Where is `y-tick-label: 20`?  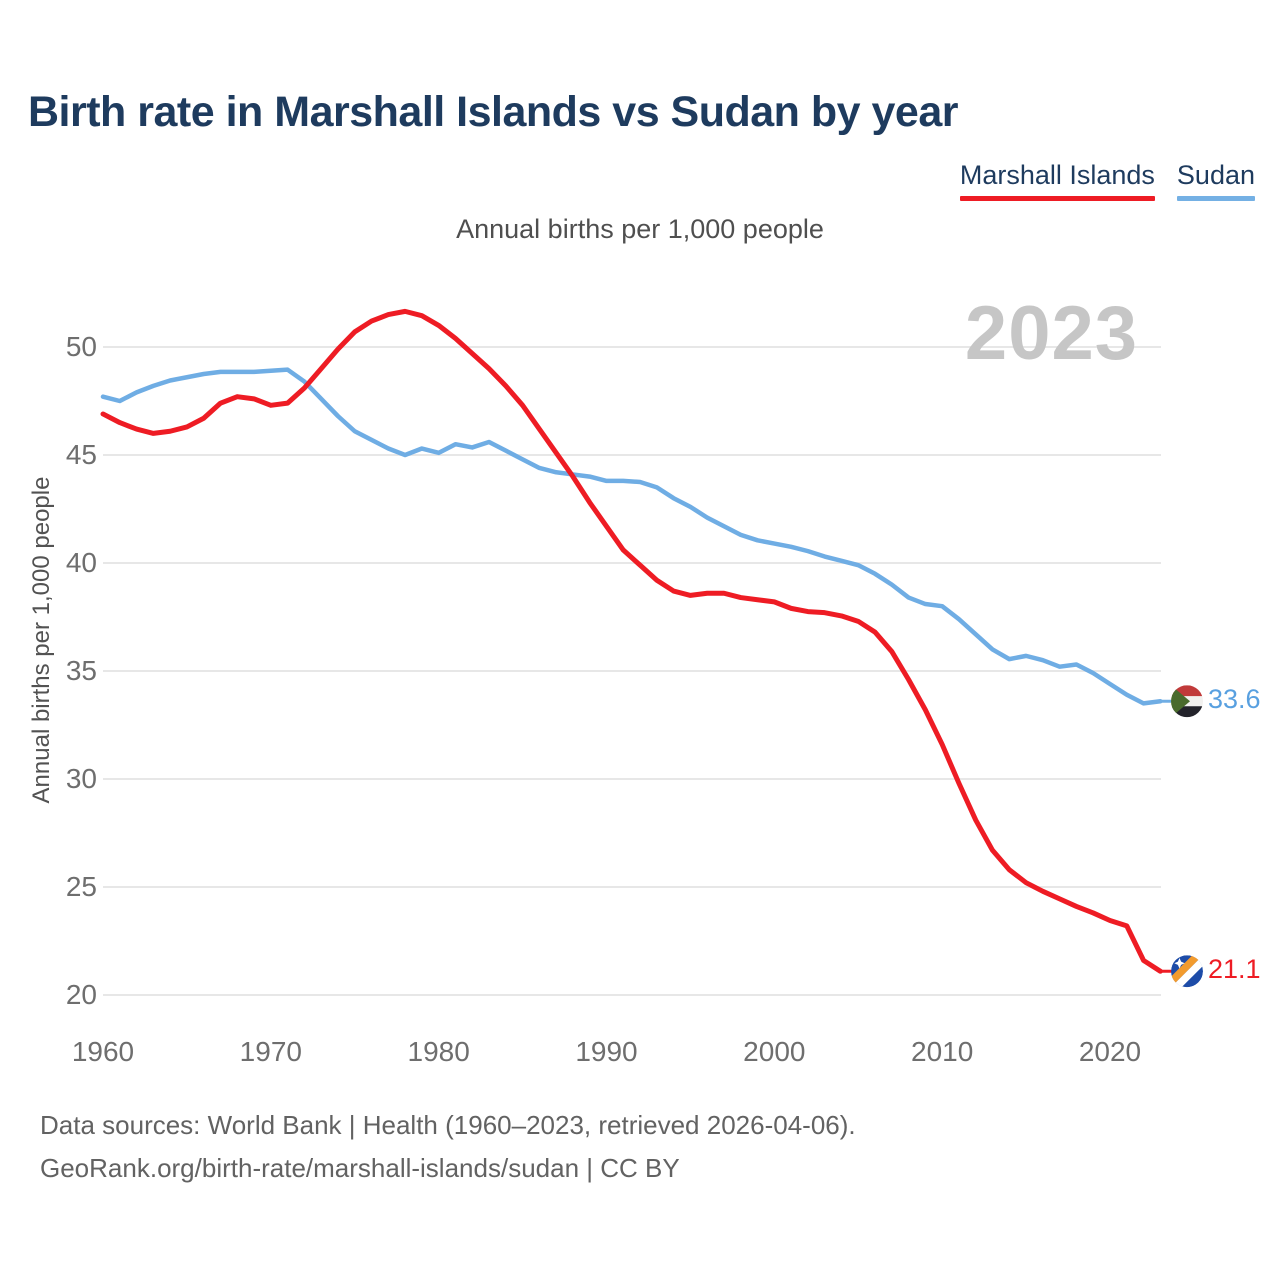 y-tick-label: 20 is located at coordinates (81, 994).